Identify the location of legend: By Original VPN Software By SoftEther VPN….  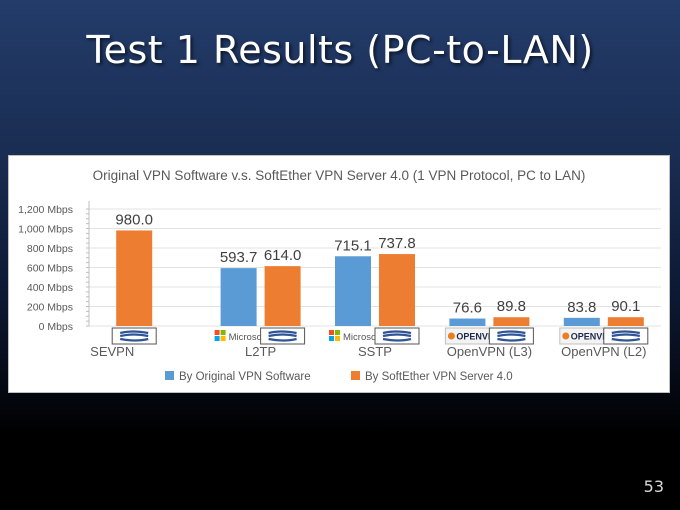
(339, 377).